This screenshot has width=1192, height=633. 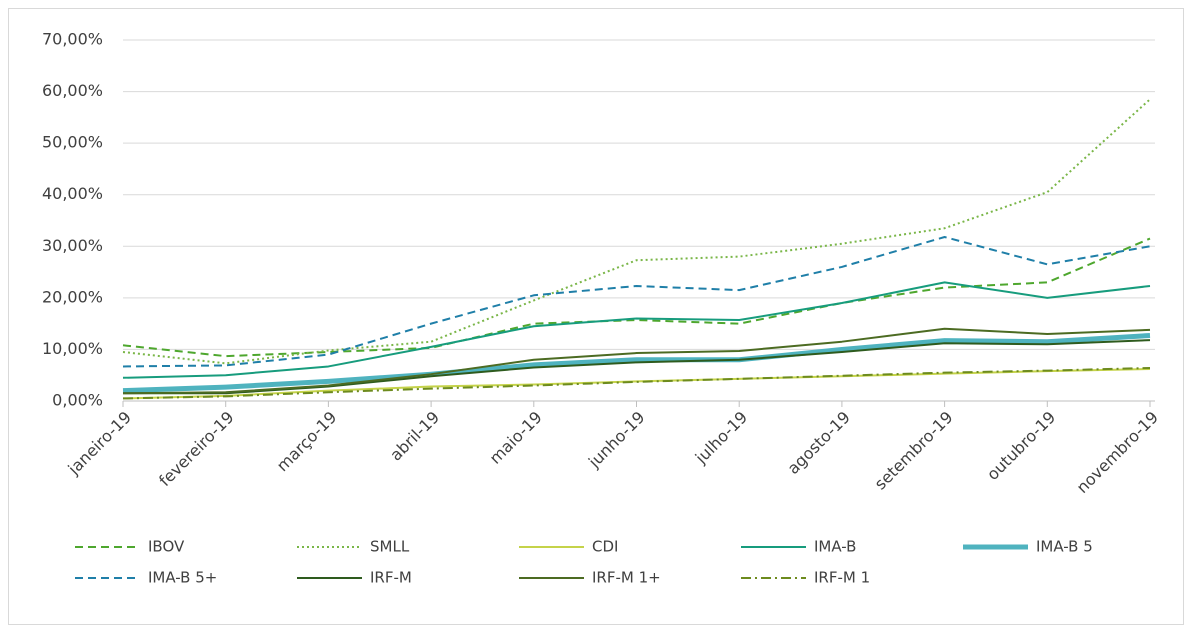 What do you see at coordinates (72, 348) in the screenshot?
I see `y-tick-label: 10,00%` at bounding box center [72, 348].